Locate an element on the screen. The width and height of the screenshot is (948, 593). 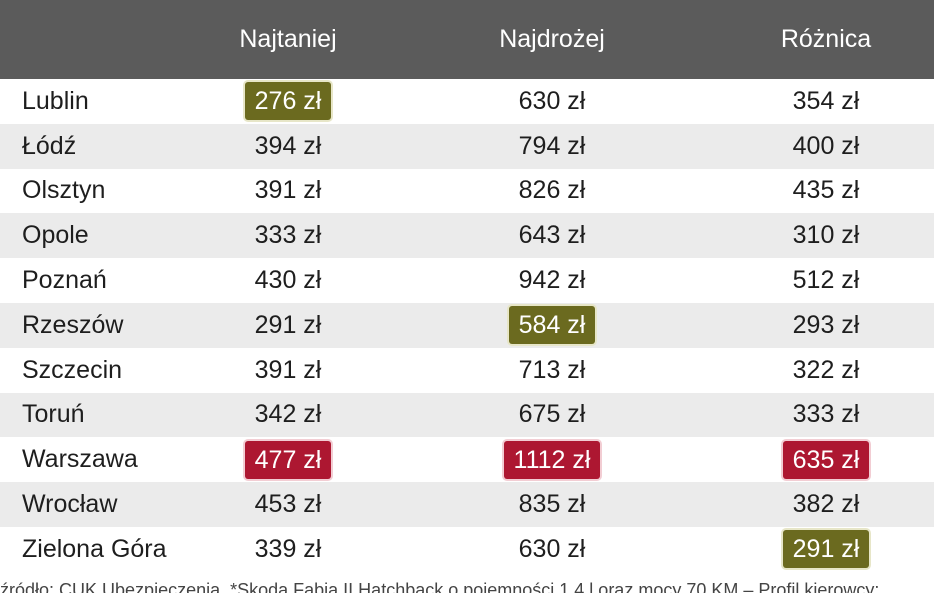
table-row: Poznań 430 zł 942 zł 512 zł is located at coordinates (467, 280).